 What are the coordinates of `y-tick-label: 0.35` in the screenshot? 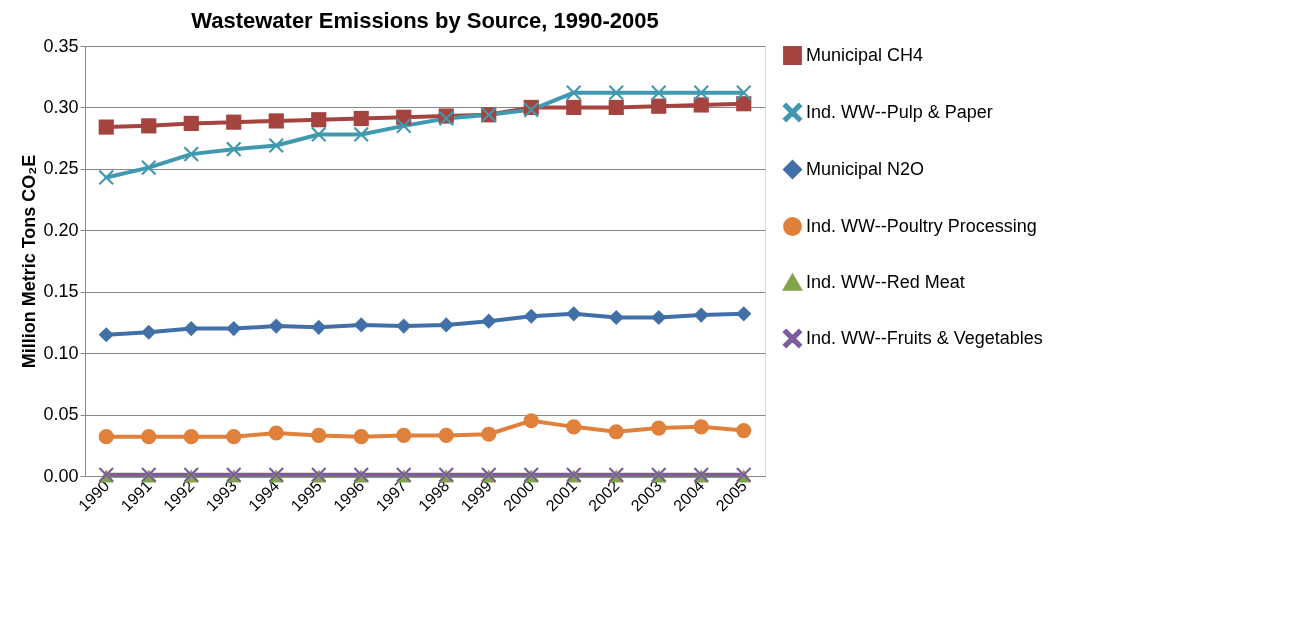 It's located at (61, 45).